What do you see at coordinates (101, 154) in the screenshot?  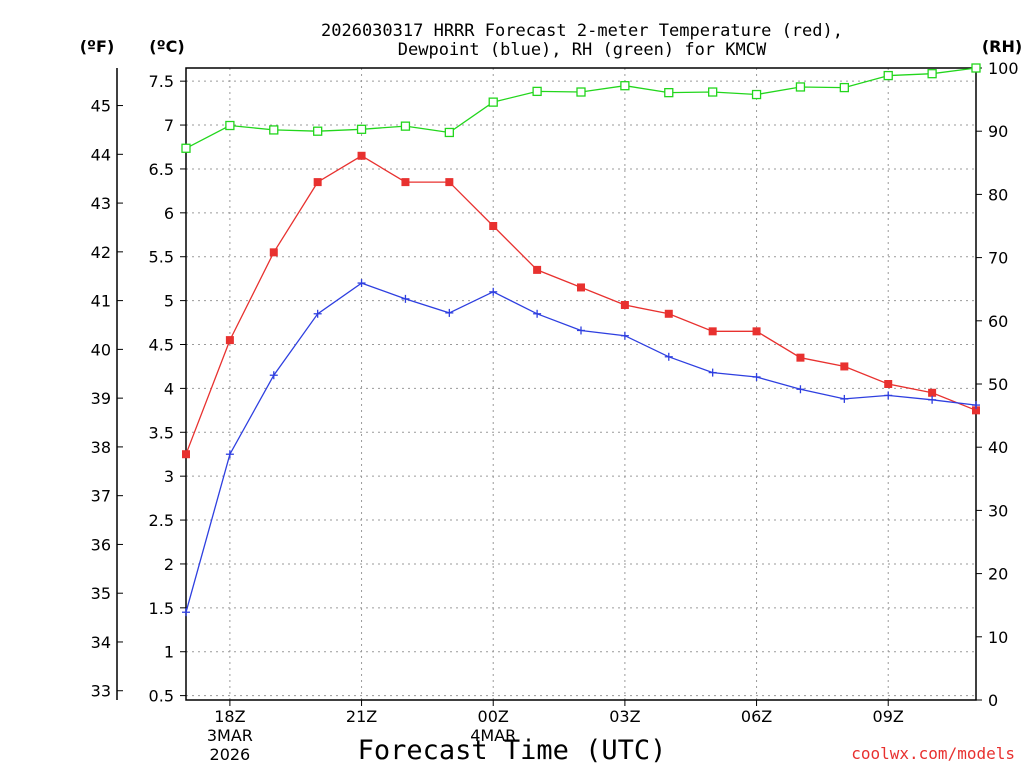 I see `f-tick-label: 44` at bounding box center [101, 154].